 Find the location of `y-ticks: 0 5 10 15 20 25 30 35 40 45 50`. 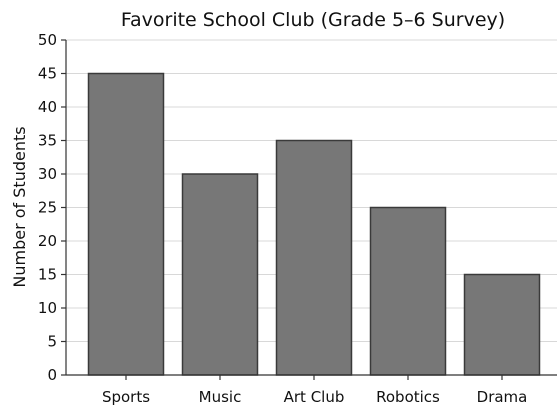

y-ticks: 0 5 10 15 20 25 30 35 40 45 50 is located at coordinates (52, 207).